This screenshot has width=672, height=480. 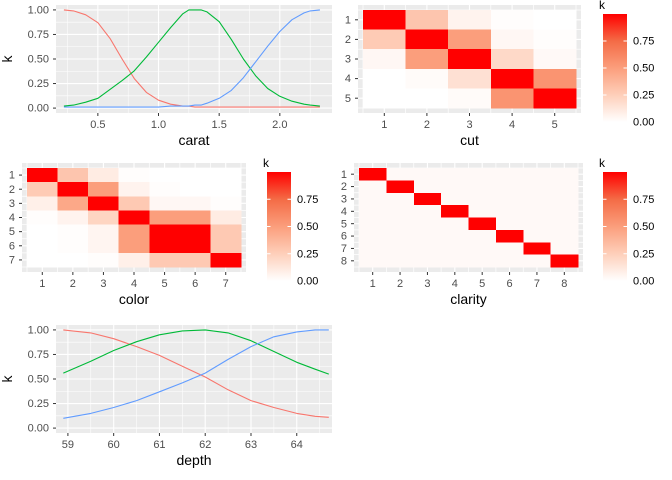 I want to click on x-tick-label: 1.5, so click(x=219, y=125).